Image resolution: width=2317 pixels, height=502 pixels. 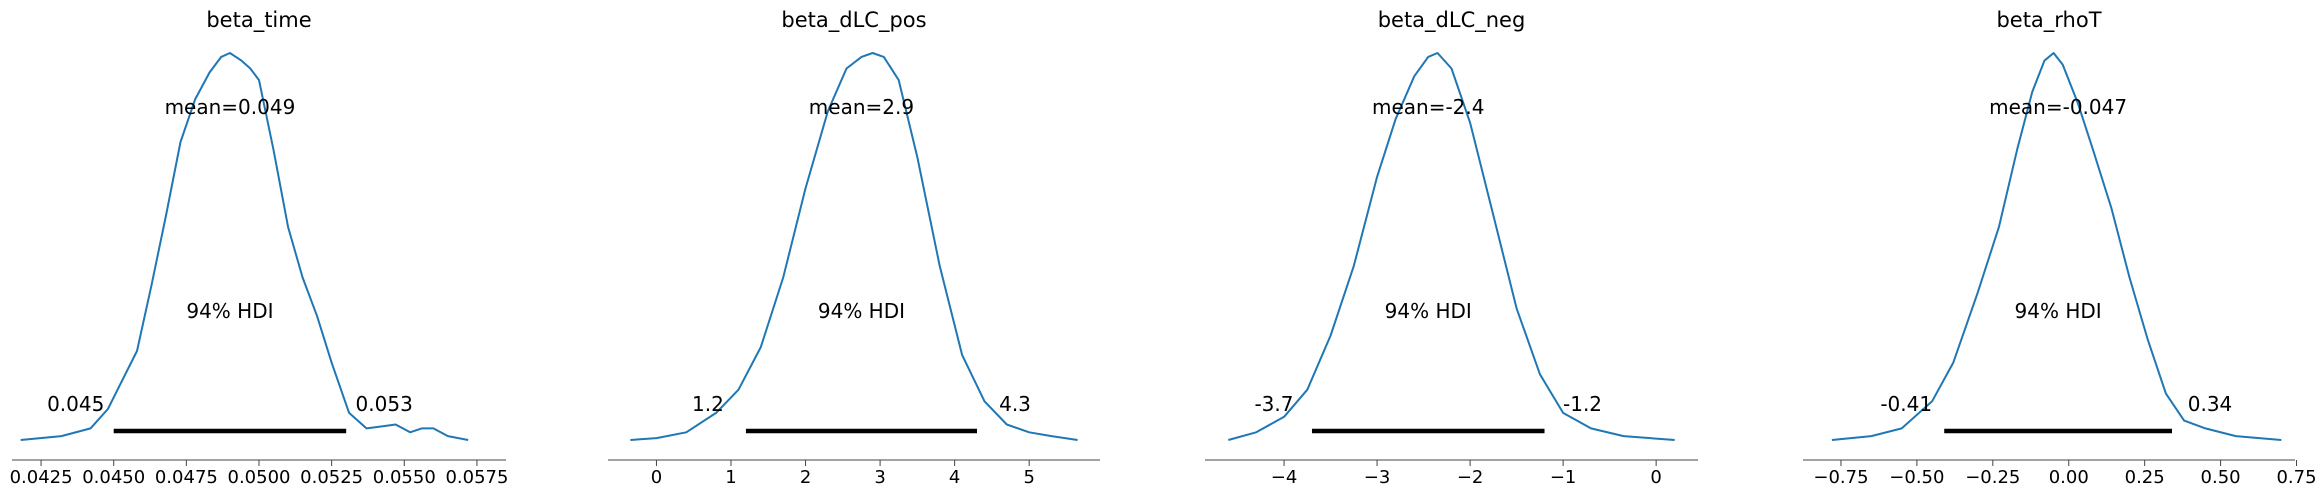 What do you see at coordinates (331, 477) in the screenshot?
I see `x-tick-label: 0.0525` at bounding box center [331, 477].